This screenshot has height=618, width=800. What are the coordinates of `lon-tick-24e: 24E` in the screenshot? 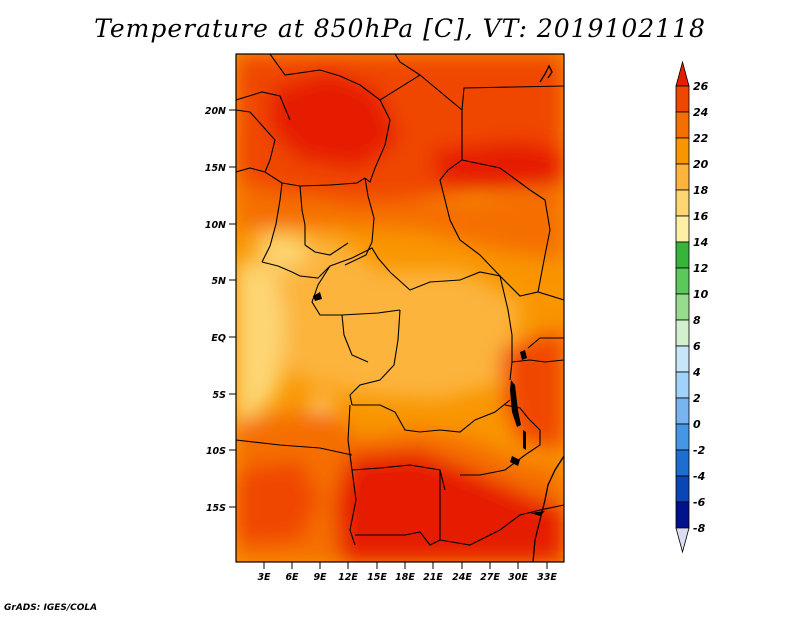 It's located at (462, 572).